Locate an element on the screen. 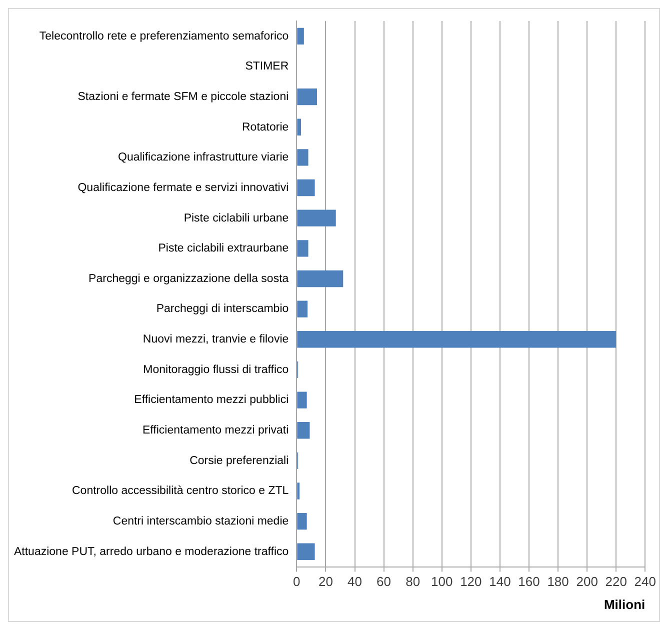 This screenshot has width=667, height=628. x-tick-label: 40 is located at coordinates (355, 582).